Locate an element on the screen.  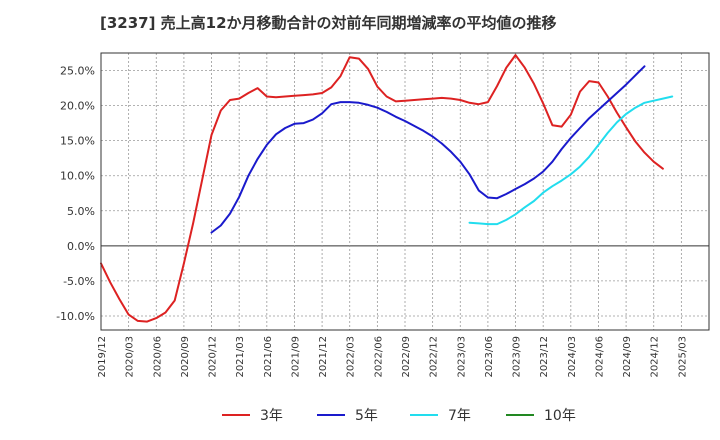
x-tick-label: 2024/03 is located at coordinates (572, 357).